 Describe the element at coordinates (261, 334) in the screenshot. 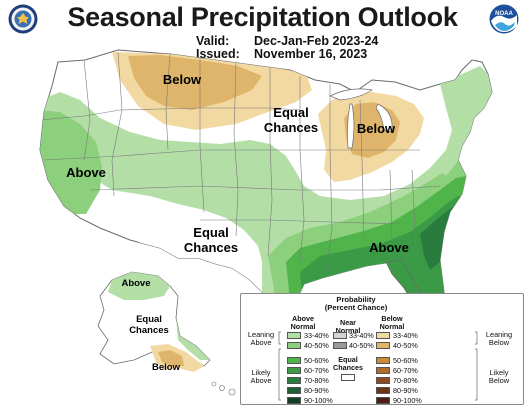

I see `legend-leaning-above-line1: Leaning` at that location.